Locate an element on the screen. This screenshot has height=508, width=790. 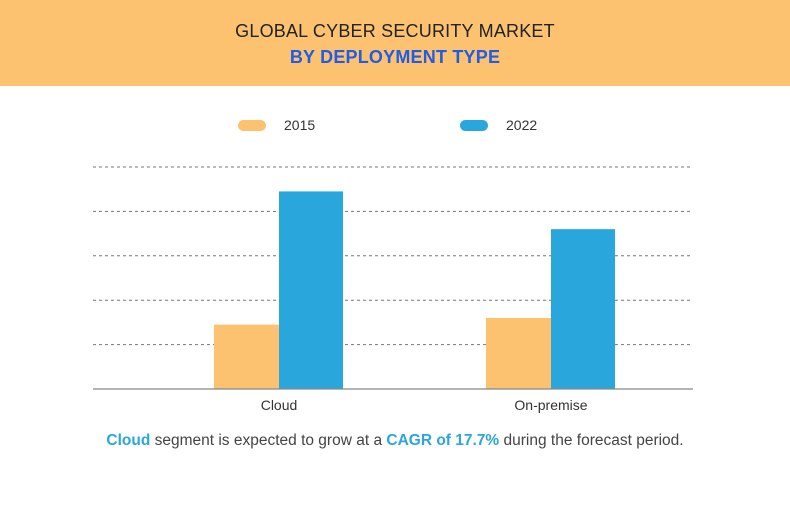
legend-label: 2015 is located at coordinates (300, 125).